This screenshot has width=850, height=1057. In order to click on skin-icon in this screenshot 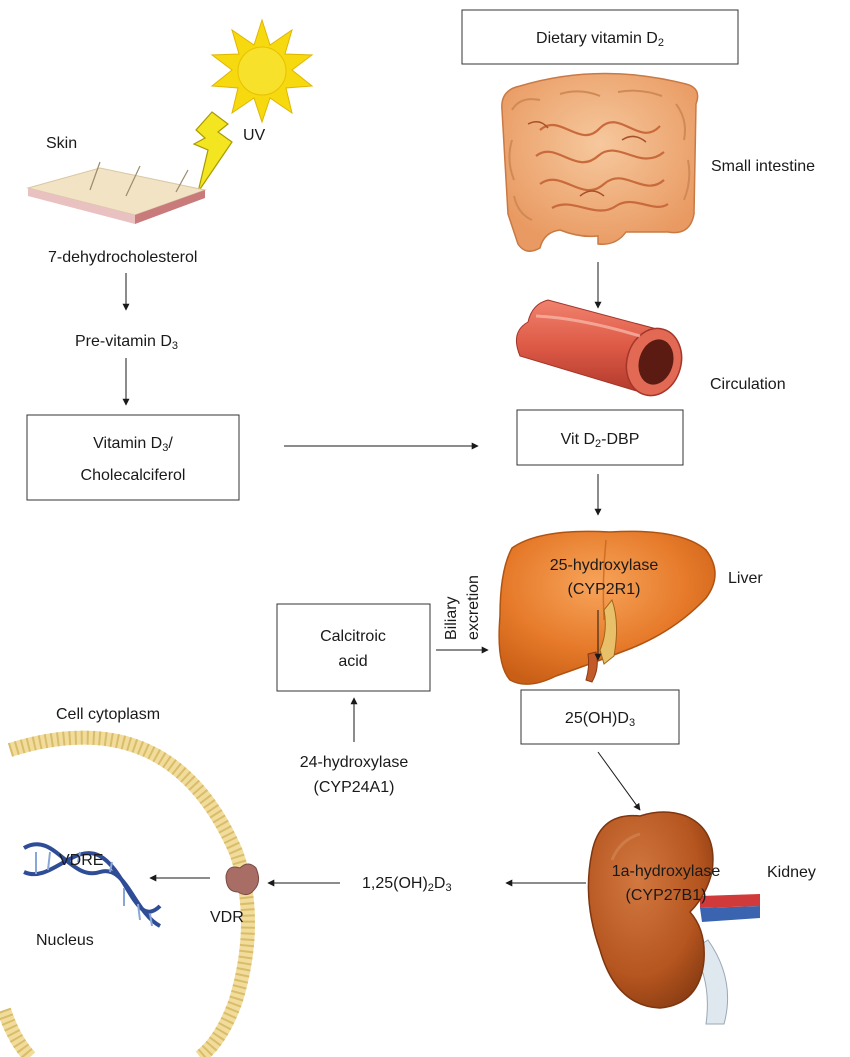, I will do `click(116, 192)`.